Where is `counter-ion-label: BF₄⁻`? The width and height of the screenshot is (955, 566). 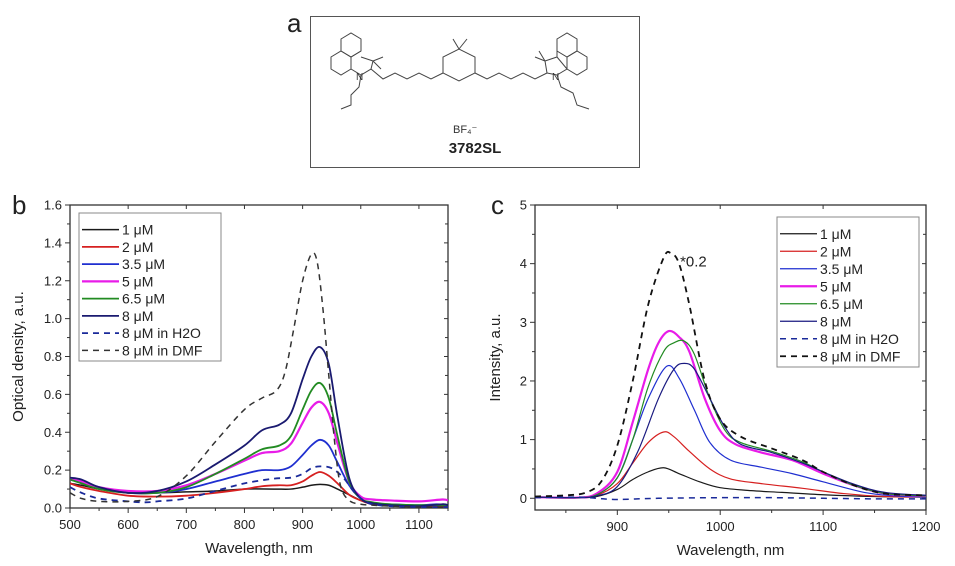 counter-ion-label: BF₄⁻ is located at coordinates (465, 130).